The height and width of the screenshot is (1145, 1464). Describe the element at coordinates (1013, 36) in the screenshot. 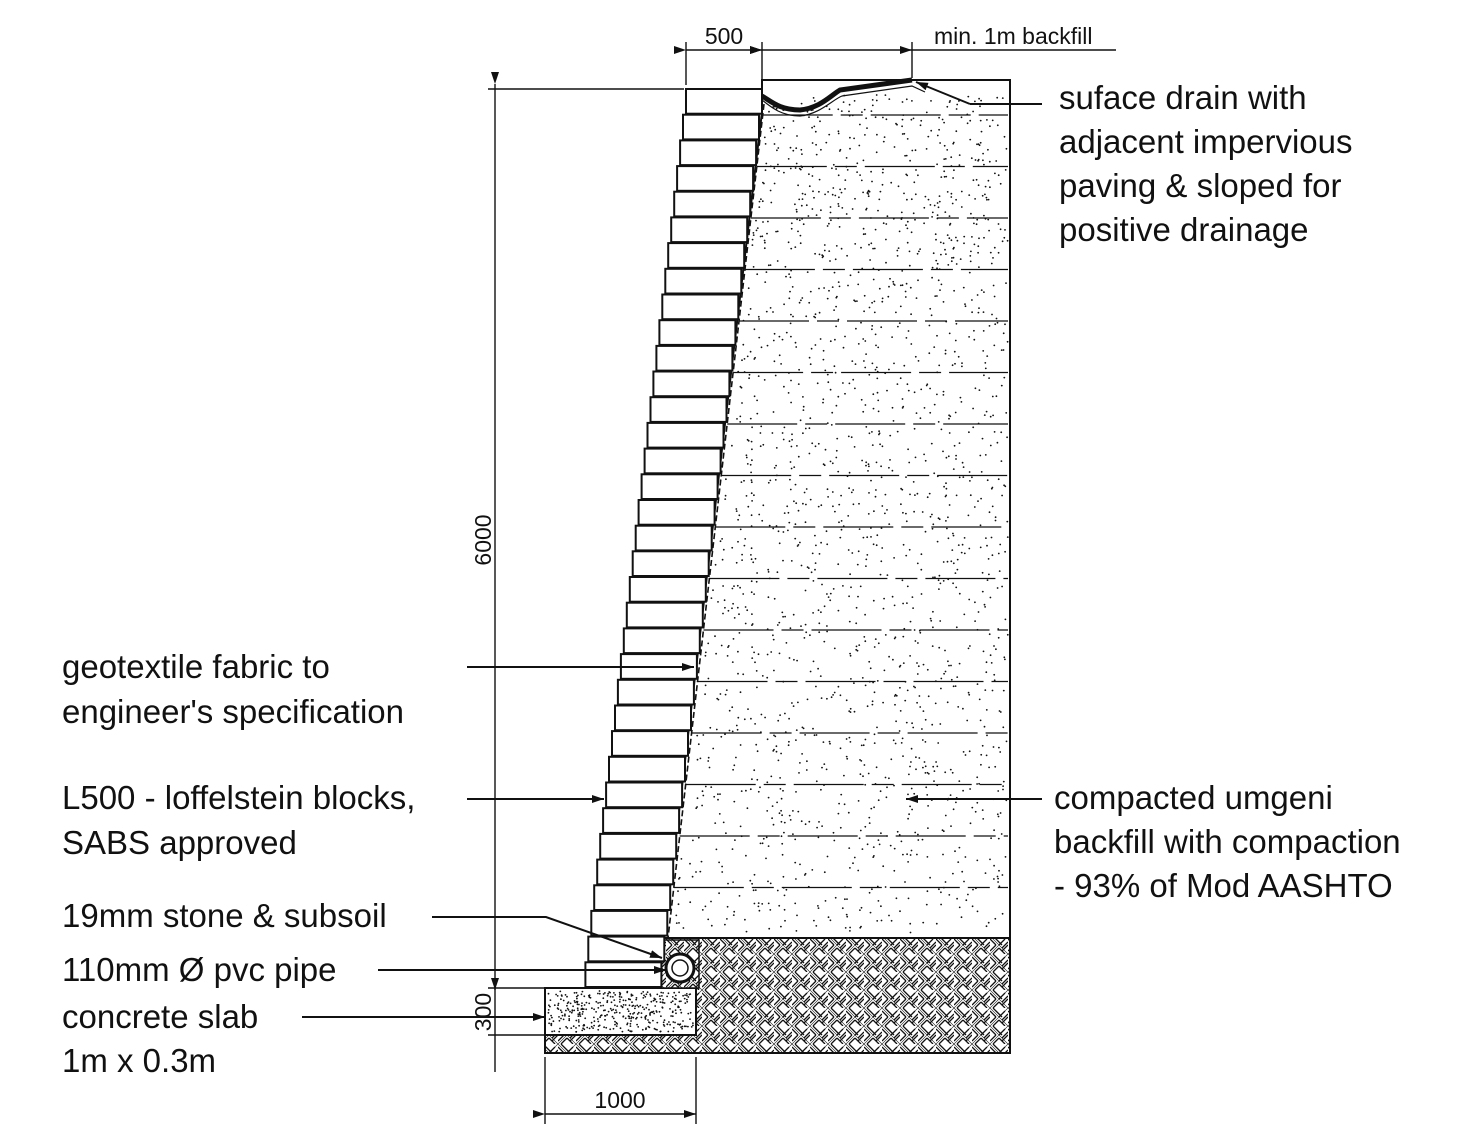

I see `dim-backfill-label: min. 1m backfill` at that location.